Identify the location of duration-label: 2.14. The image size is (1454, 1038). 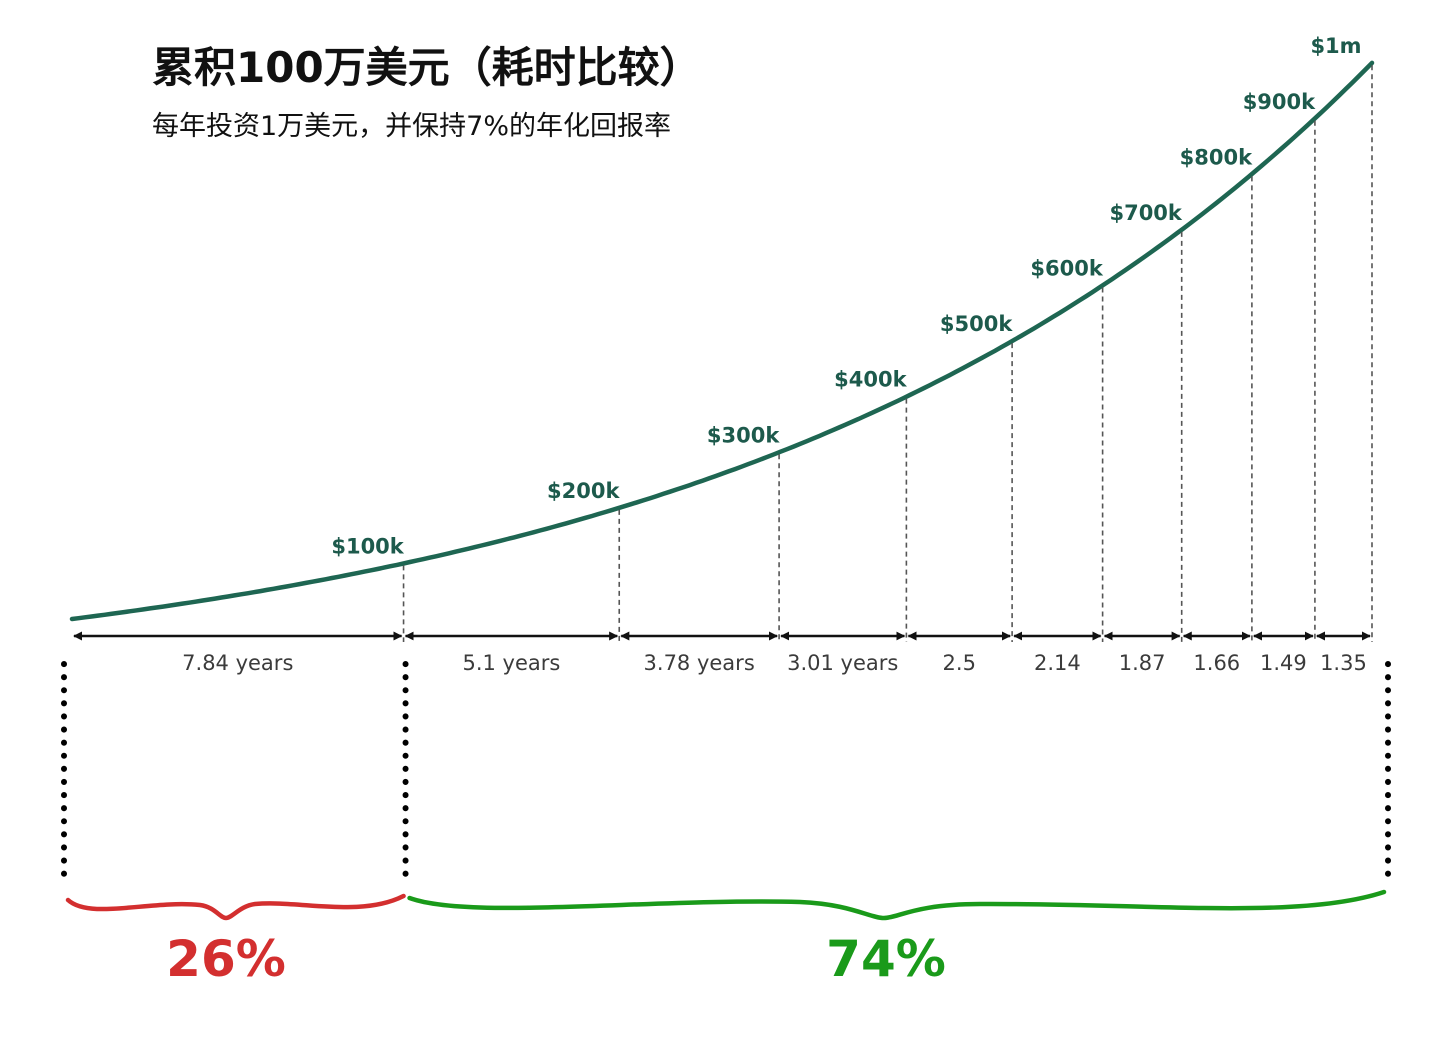
(1057, 663).